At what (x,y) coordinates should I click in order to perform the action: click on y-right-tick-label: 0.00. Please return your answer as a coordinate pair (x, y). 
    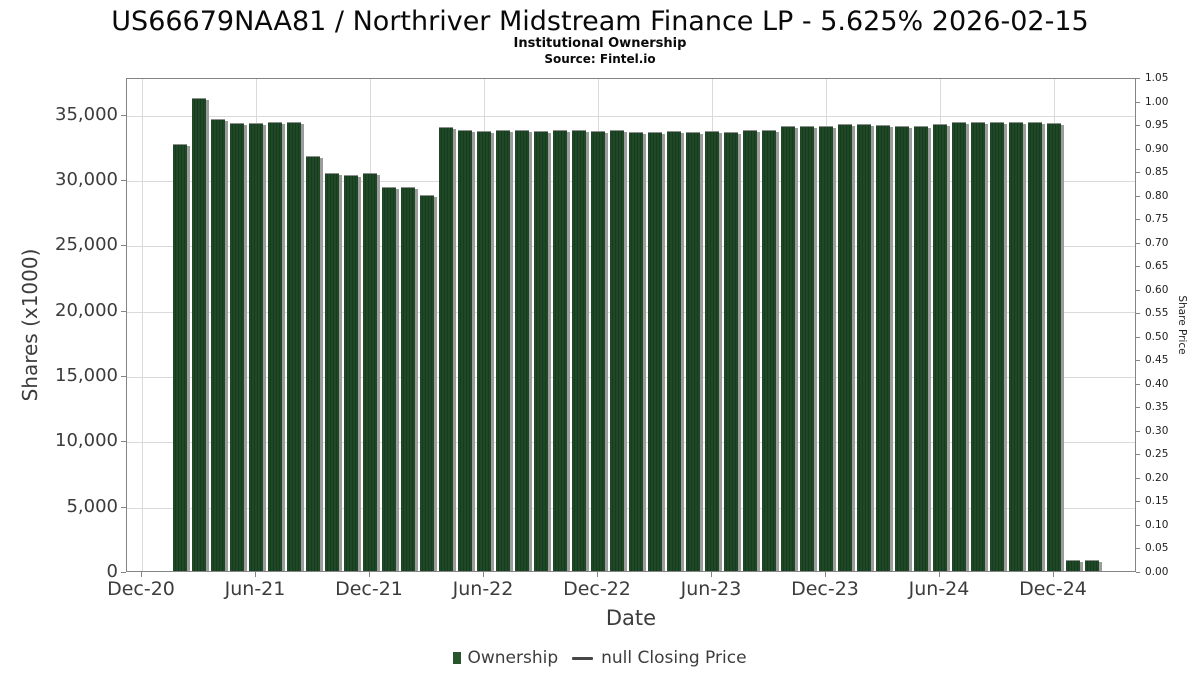
    Looking at the image, I should click on (1157, 572).